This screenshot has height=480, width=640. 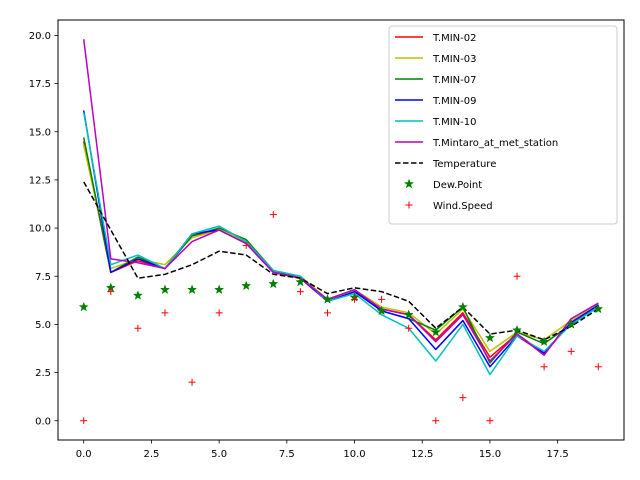 What do you see at coordinates (43, 421) in the screenshot?
I see `y-tick-label: 0.0` at bounding box center [43, 421].